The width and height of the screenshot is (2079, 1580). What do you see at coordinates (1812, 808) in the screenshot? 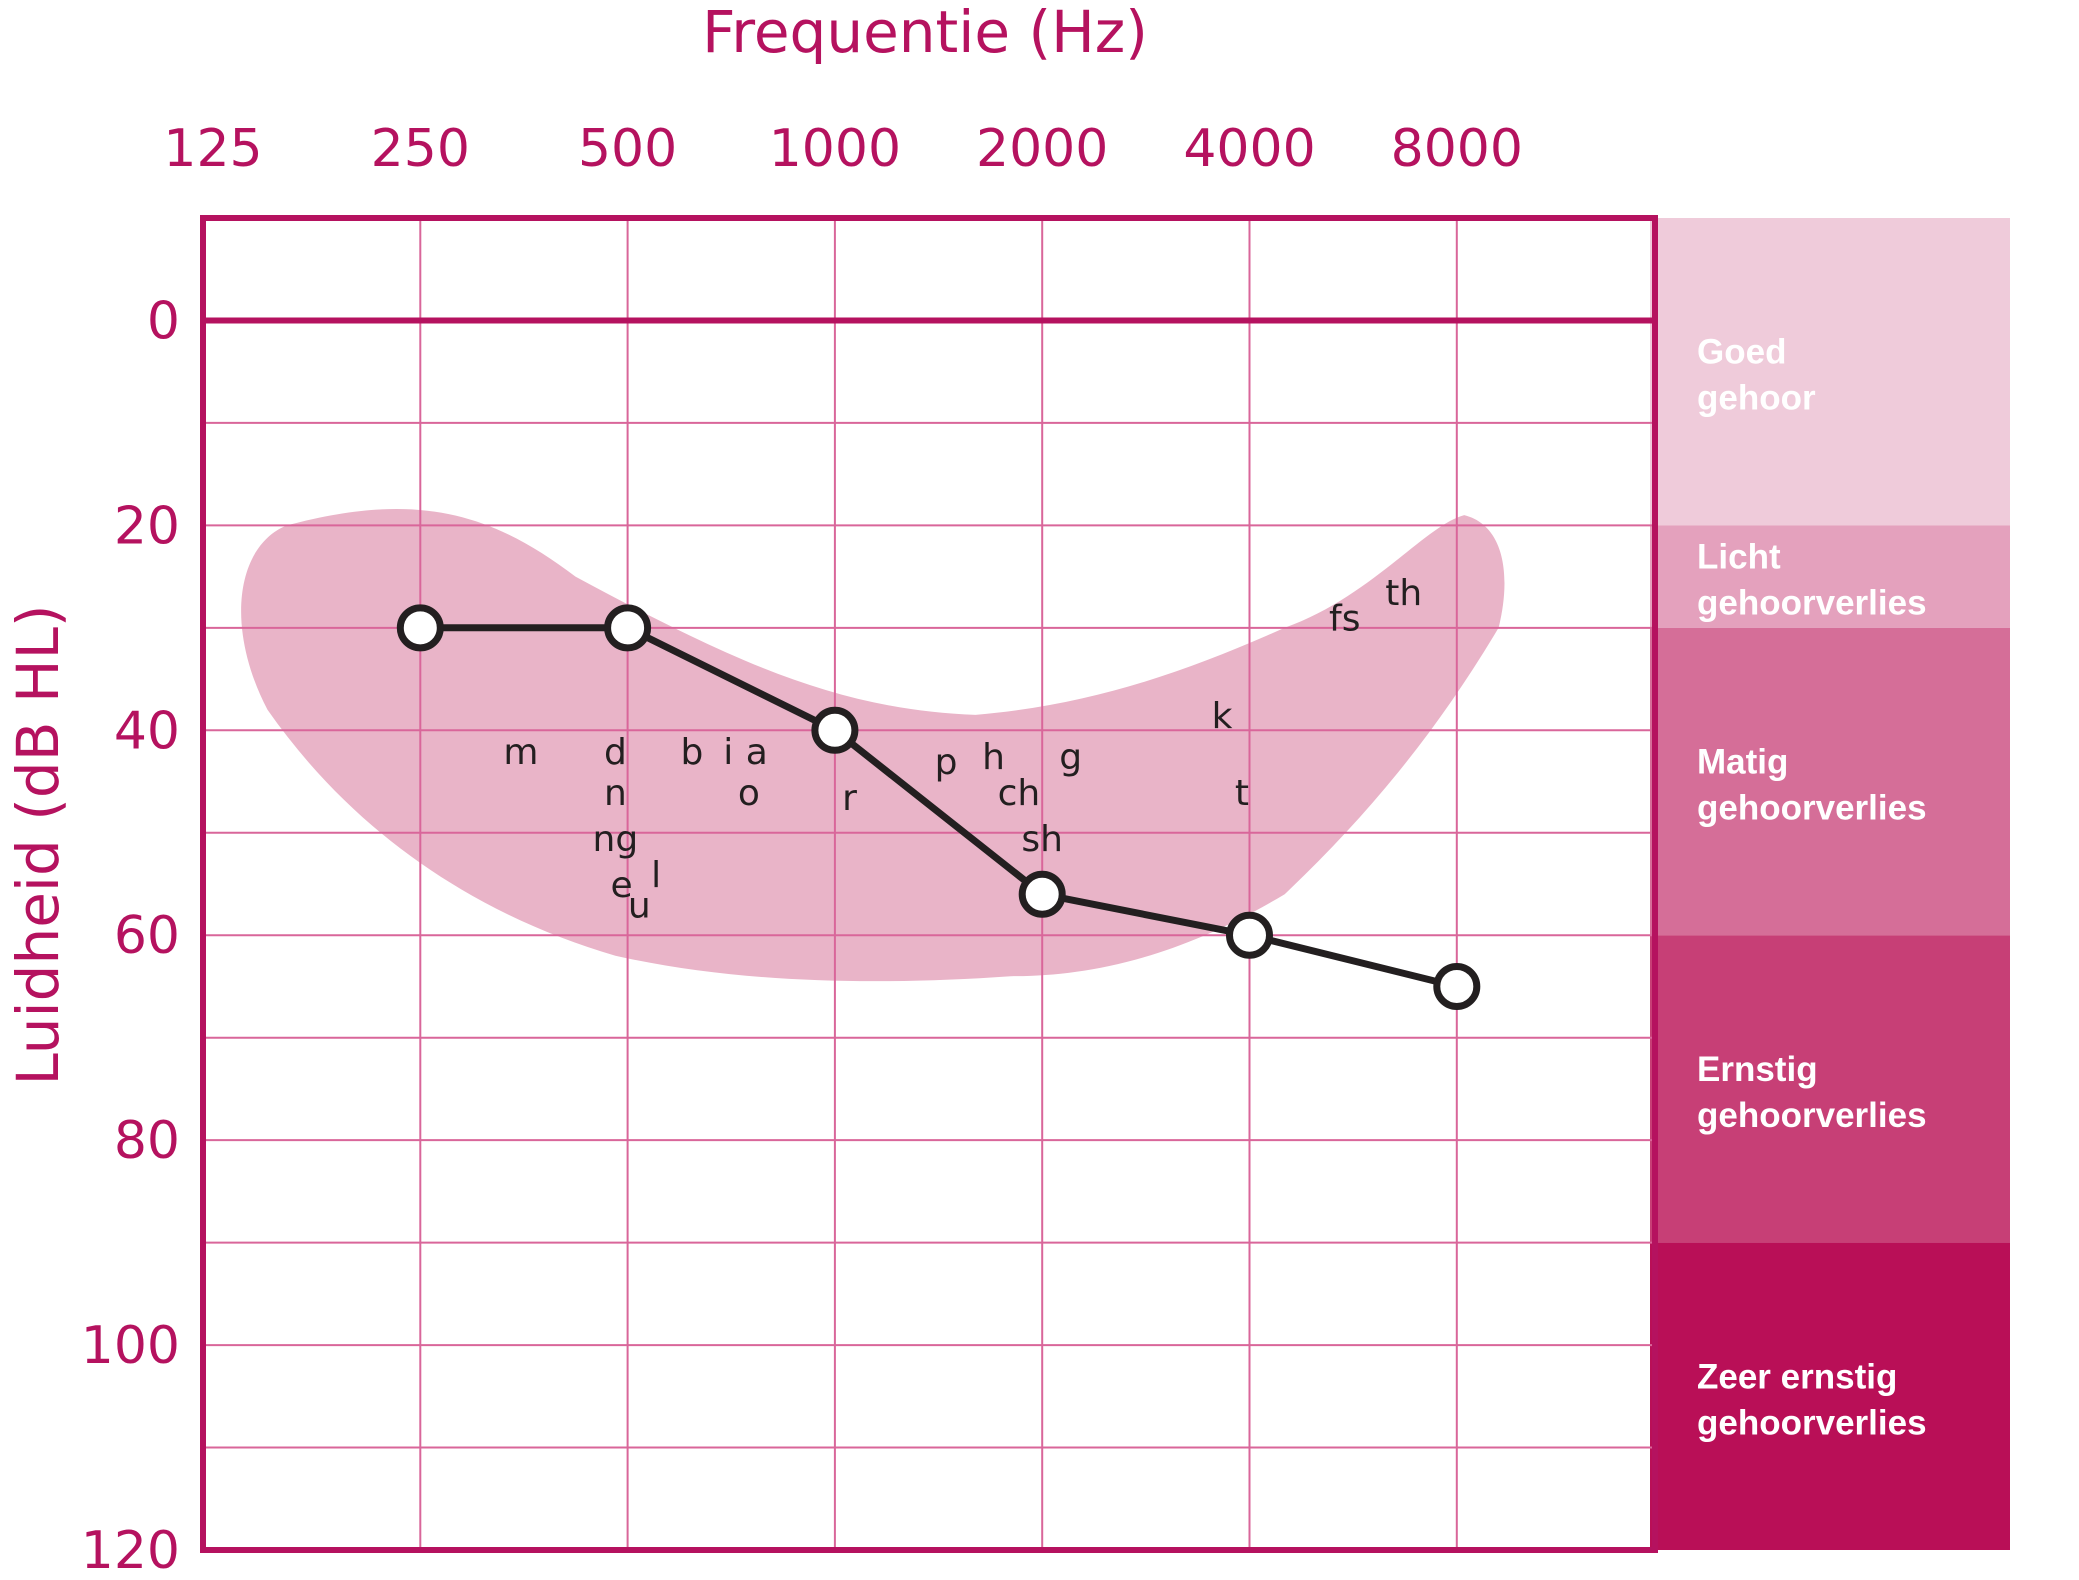
I see `legend-label-line2-2: gehoorverlies` at bounding box center [1812, 808].